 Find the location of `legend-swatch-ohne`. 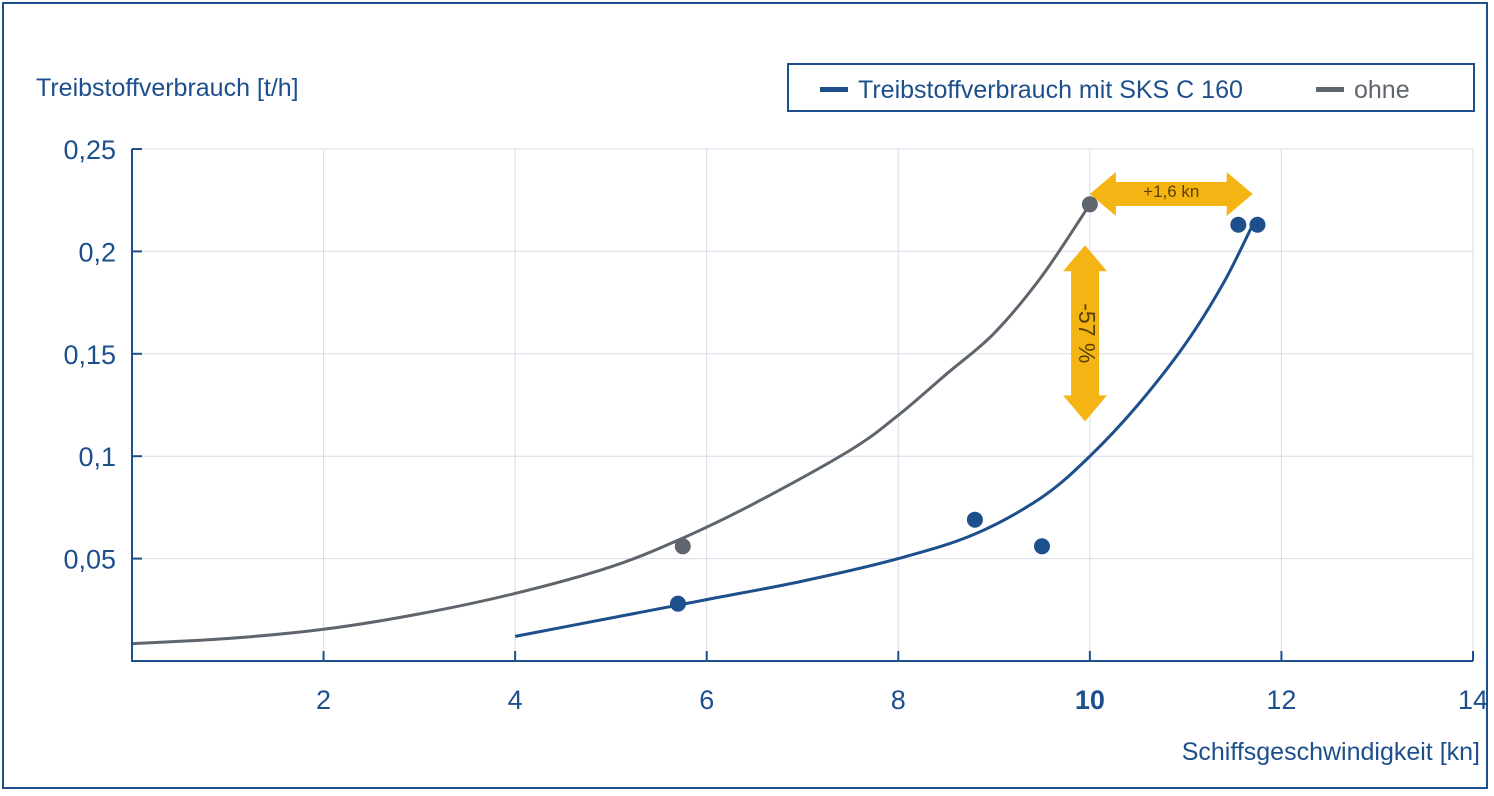

legend-swatch-ohne is located at coordinates (1330, 89).